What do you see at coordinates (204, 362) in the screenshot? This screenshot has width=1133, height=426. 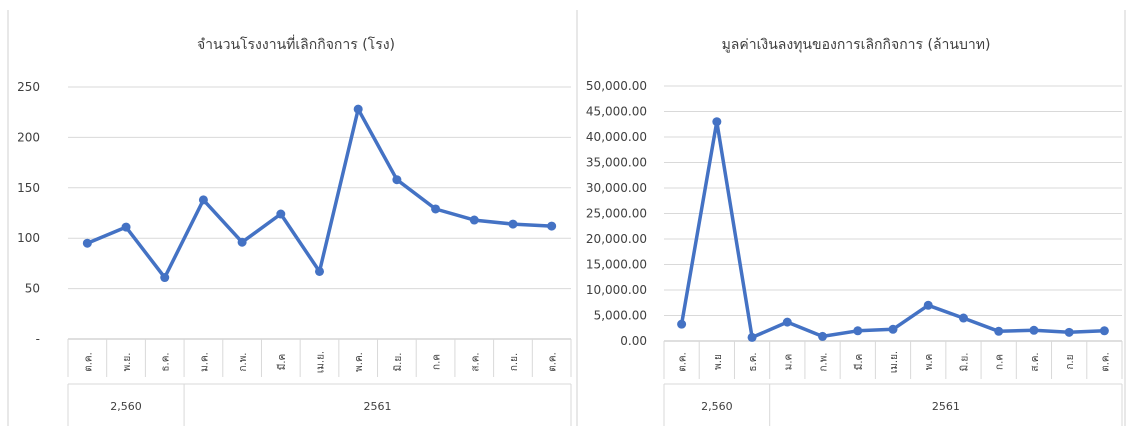 I see `x-tick-label: ม.ค.` at bounding box center [204, 362].